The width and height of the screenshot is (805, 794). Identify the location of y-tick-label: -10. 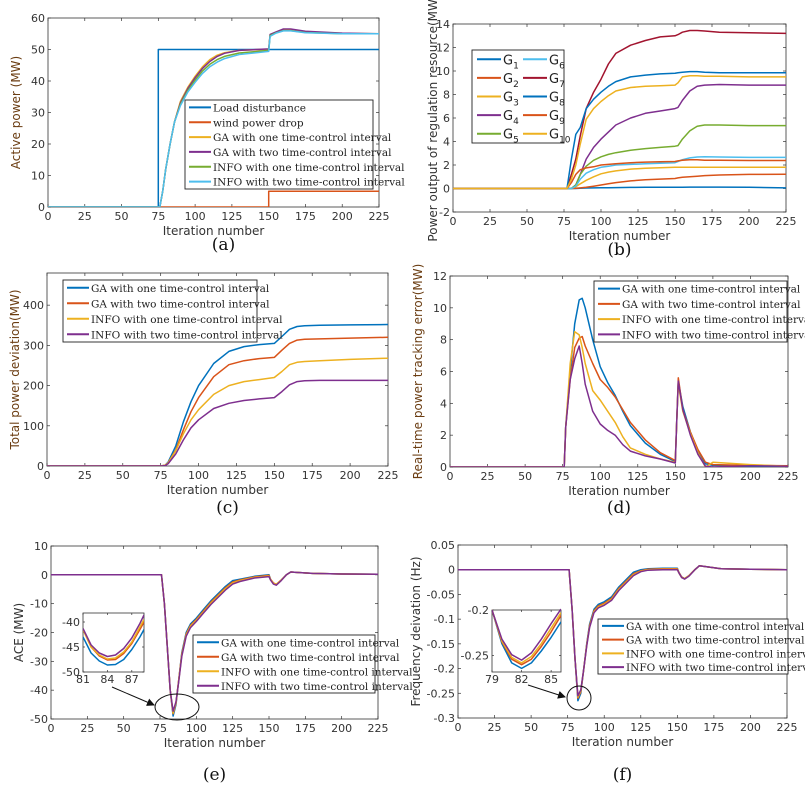
(39, 604).